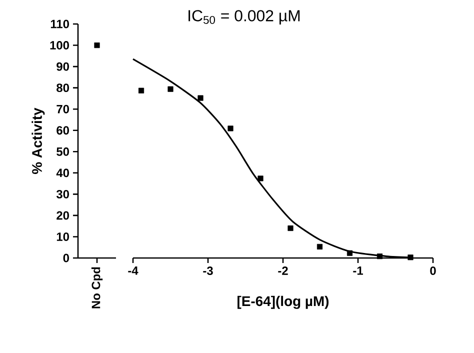  I want to click on x-tick-label: -1, so click(358, 270).